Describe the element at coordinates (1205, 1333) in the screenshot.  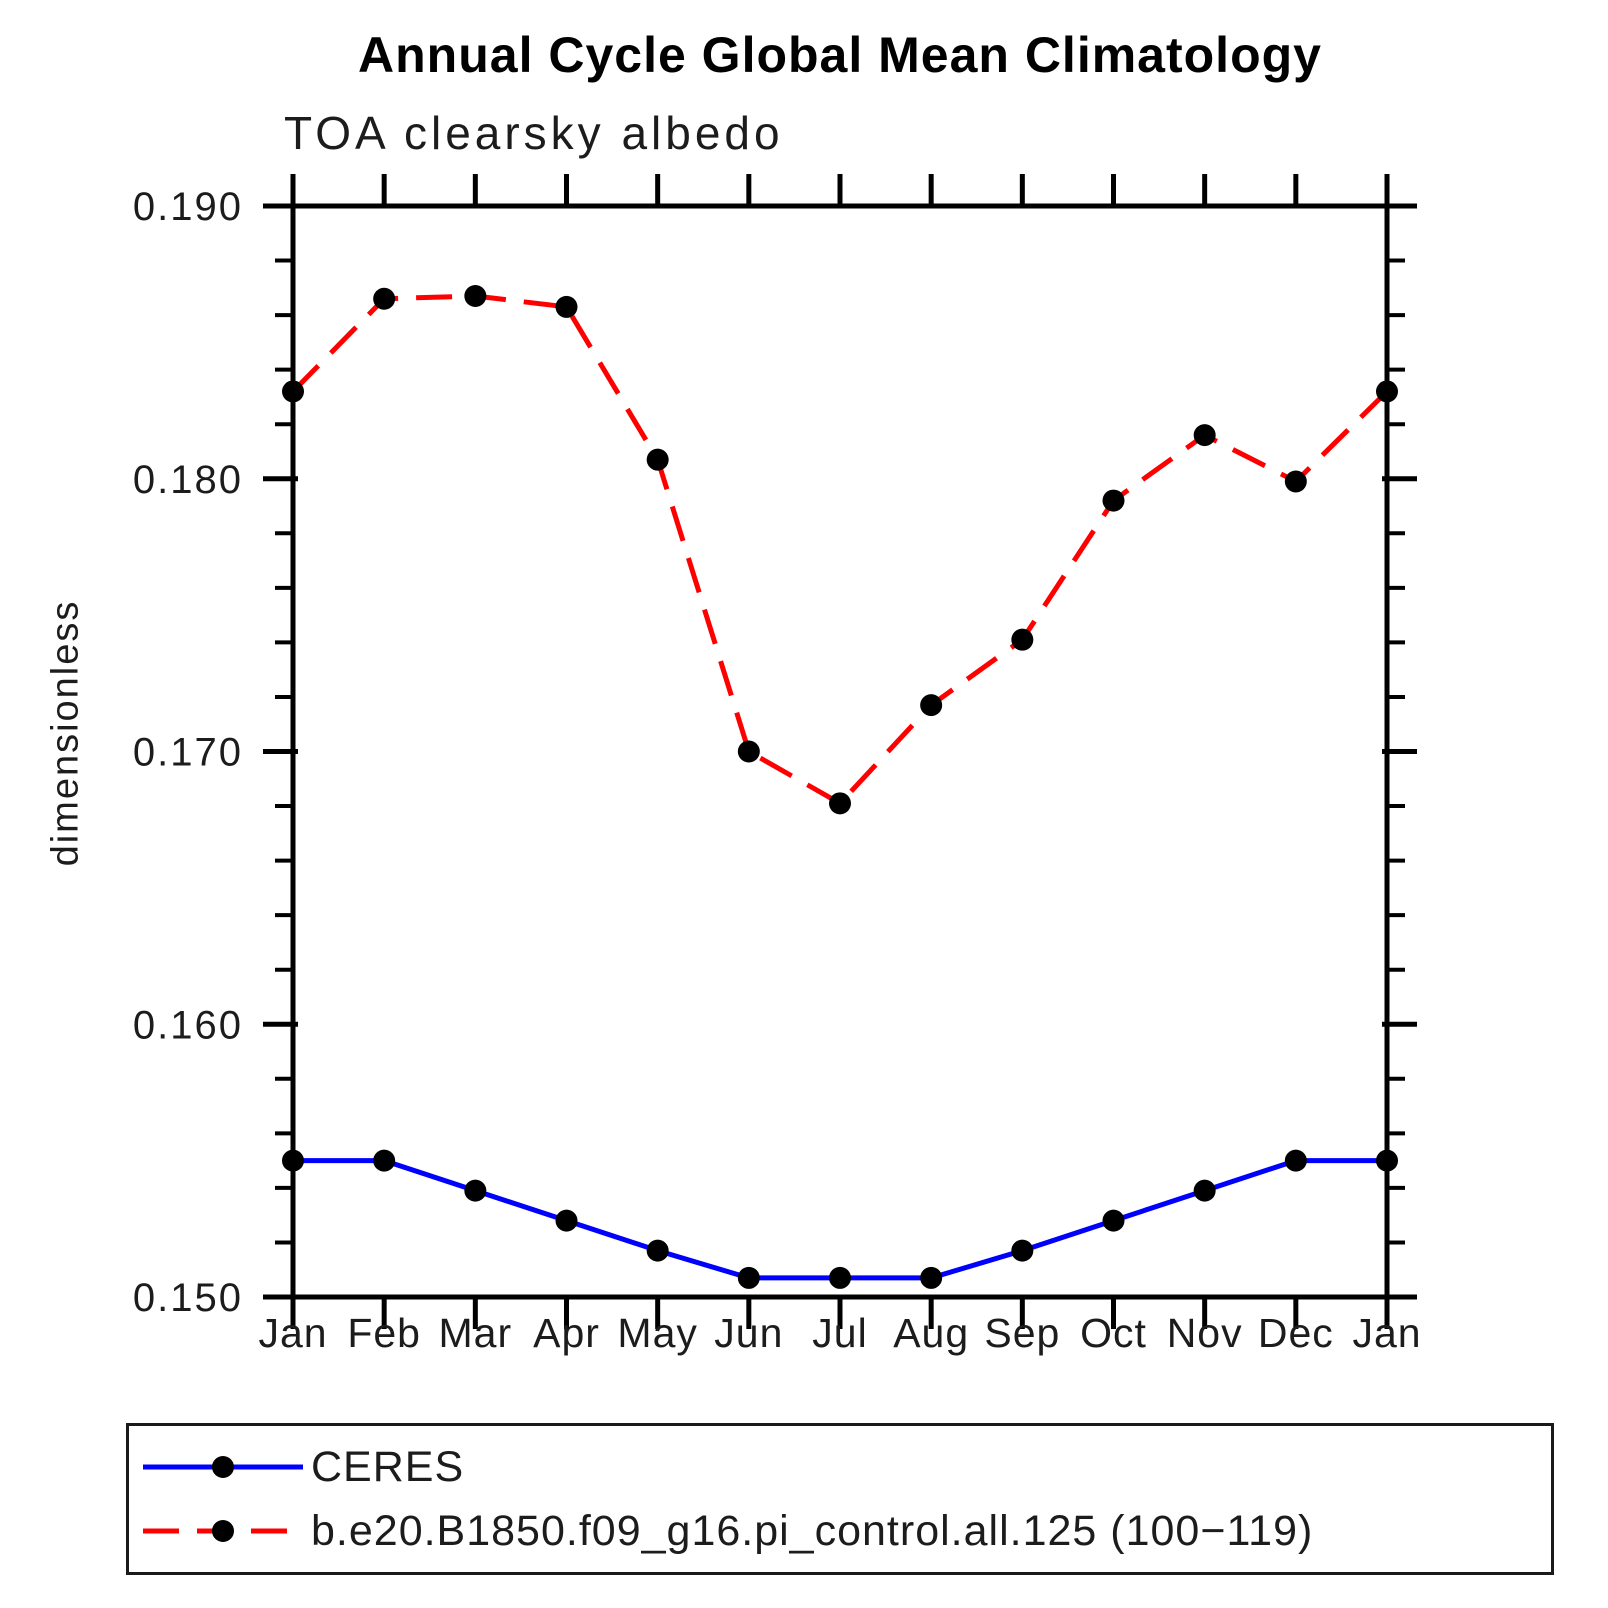
I see `x-tick-label: Nov` at that location.